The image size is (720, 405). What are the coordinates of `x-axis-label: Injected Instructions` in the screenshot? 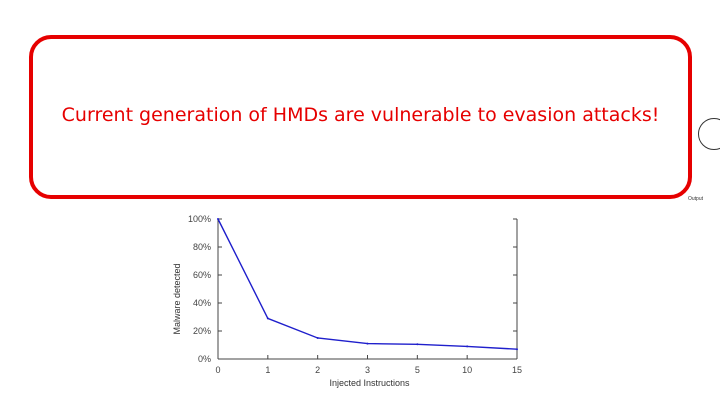 It's located at (369, 383).